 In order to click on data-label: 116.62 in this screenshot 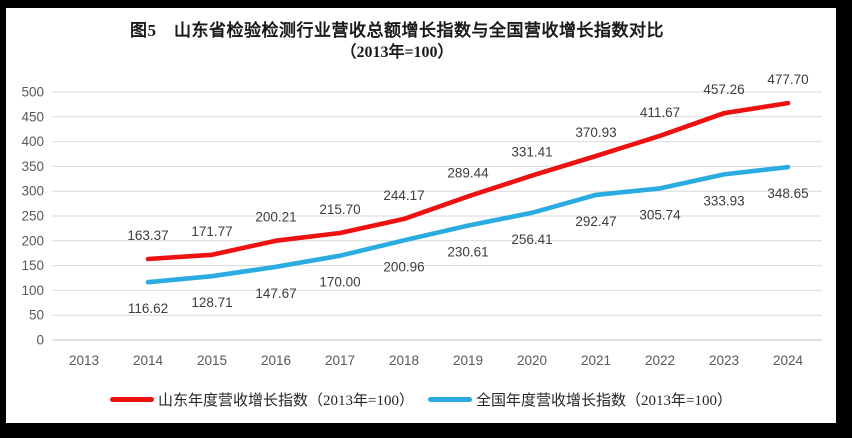, I will do `click(148, 308)`.